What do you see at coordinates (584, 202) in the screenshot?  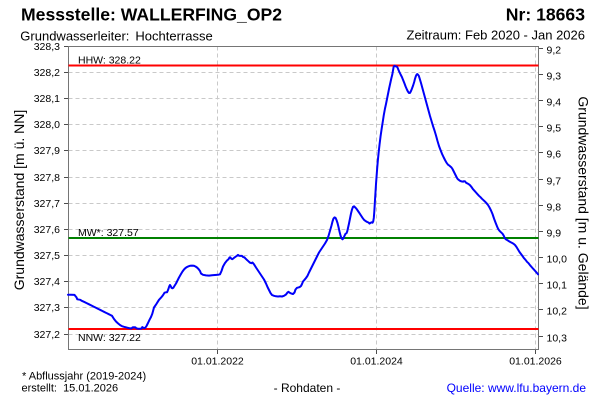 I see `svg-text:Grundwasserstand [m u. Gelände: Grundwasserstand [m u. Gelände]` at bounding box center [584, 202].